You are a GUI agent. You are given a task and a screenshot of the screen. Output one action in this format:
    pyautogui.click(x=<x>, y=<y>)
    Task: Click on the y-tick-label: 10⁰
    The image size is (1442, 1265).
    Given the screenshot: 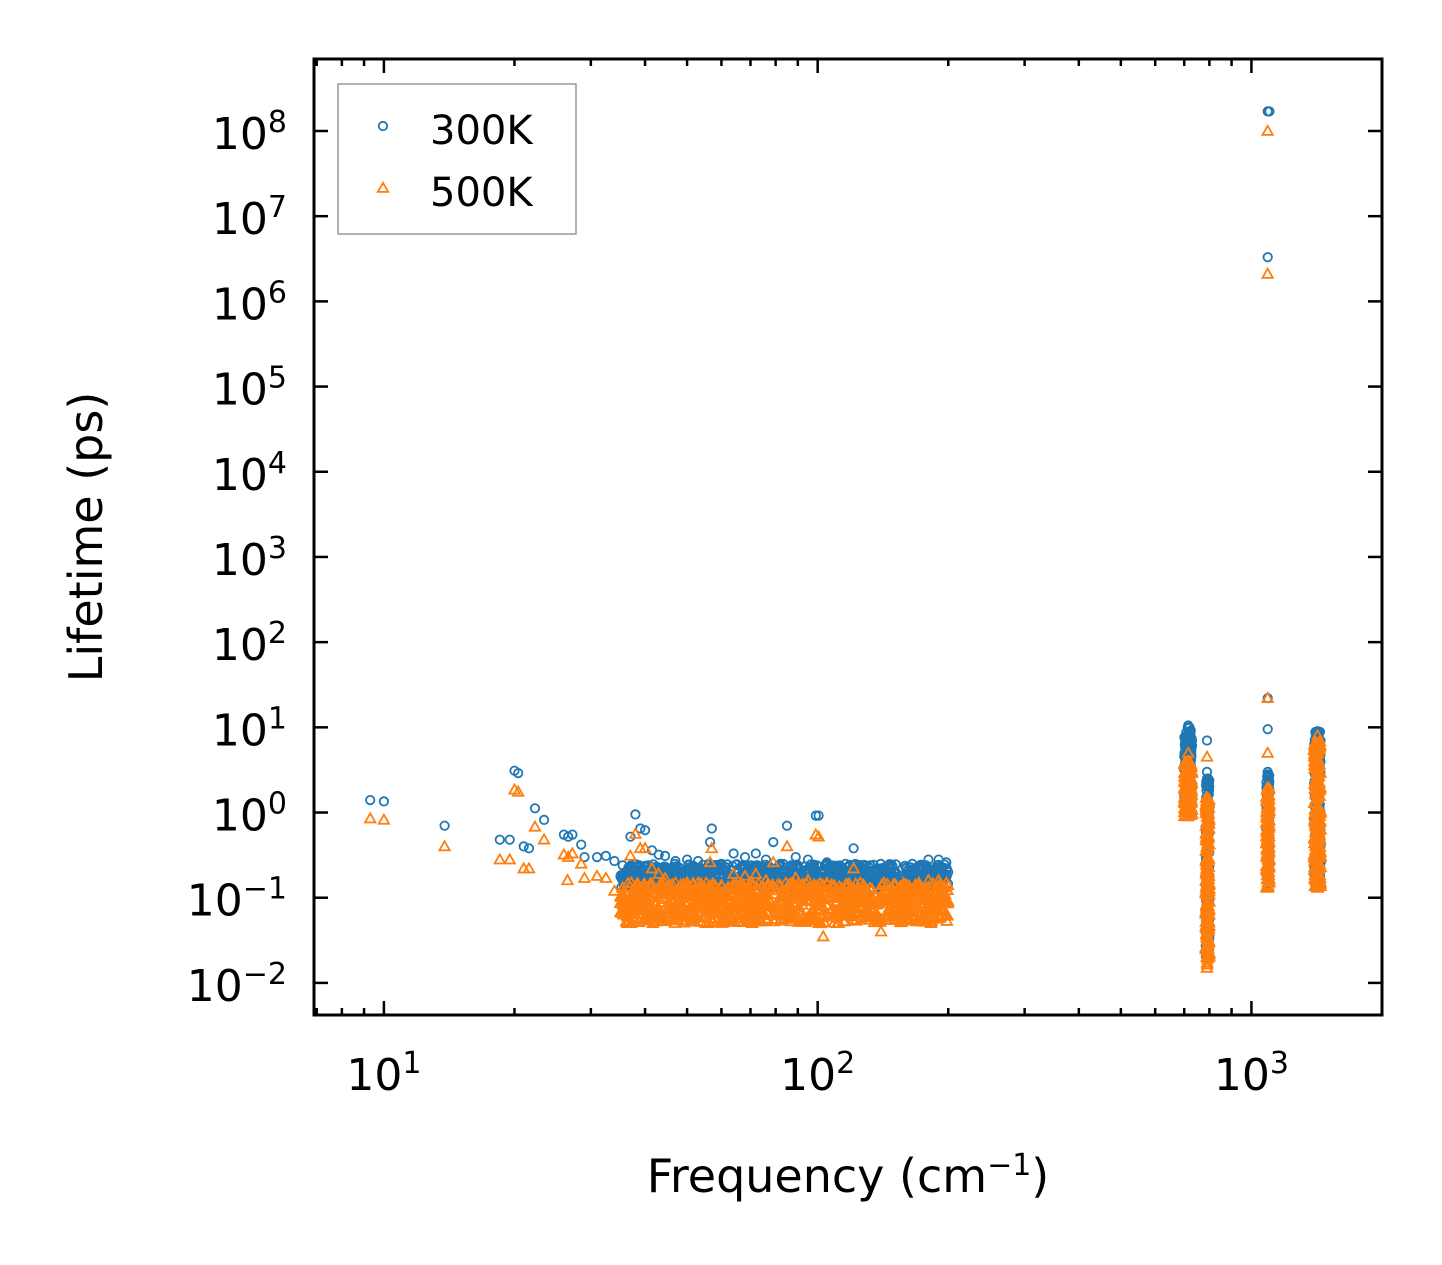 What is the action you would take?
    pyautogui.click(x=249, y=814)
    